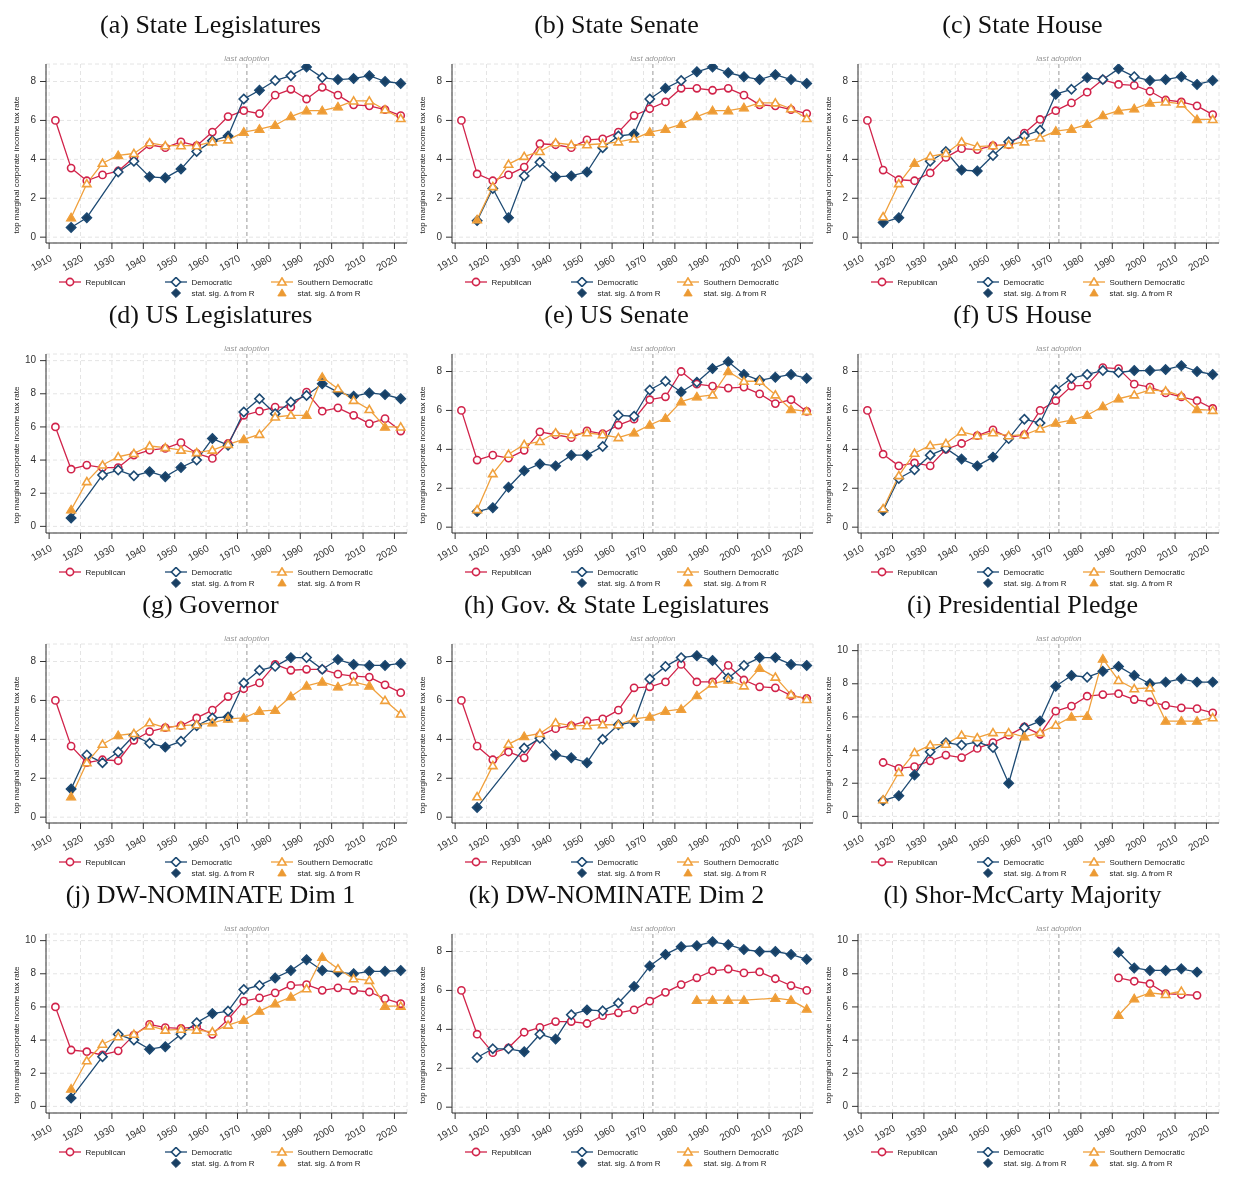 The height and width of the screenshot is (1182, 1233). Describe the element at coordinates (210, 315) in the screenshot. I see `chart-title: (d) US Legislatures` at that location.